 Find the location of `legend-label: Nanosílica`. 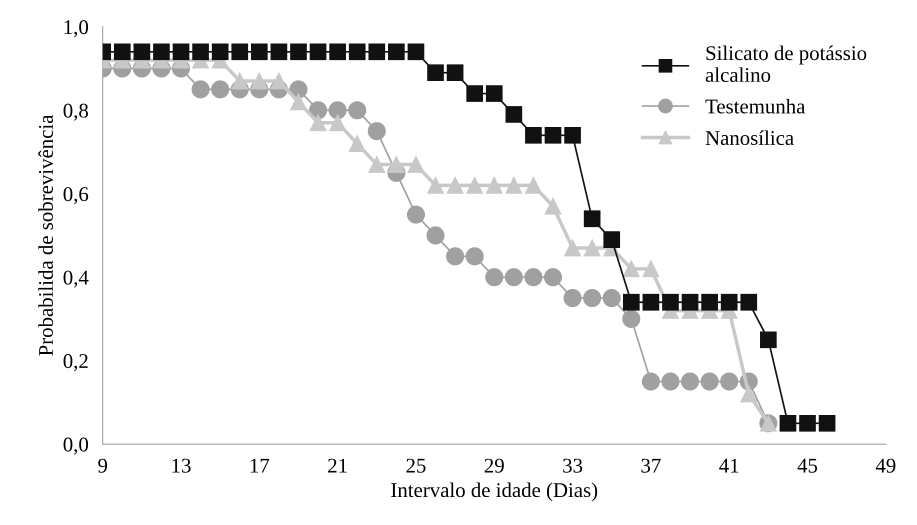

legend-label: Nanosílica is located at coordinates (750, 138).